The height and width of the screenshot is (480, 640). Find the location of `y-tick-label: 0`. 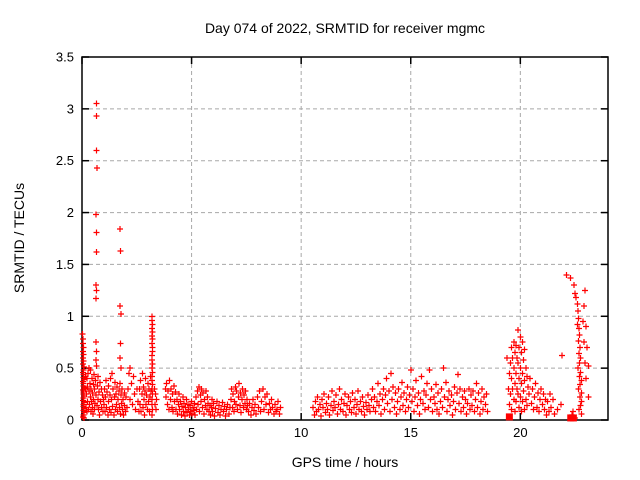

y-tick-label: 0 is located at coordinates (70, 420).